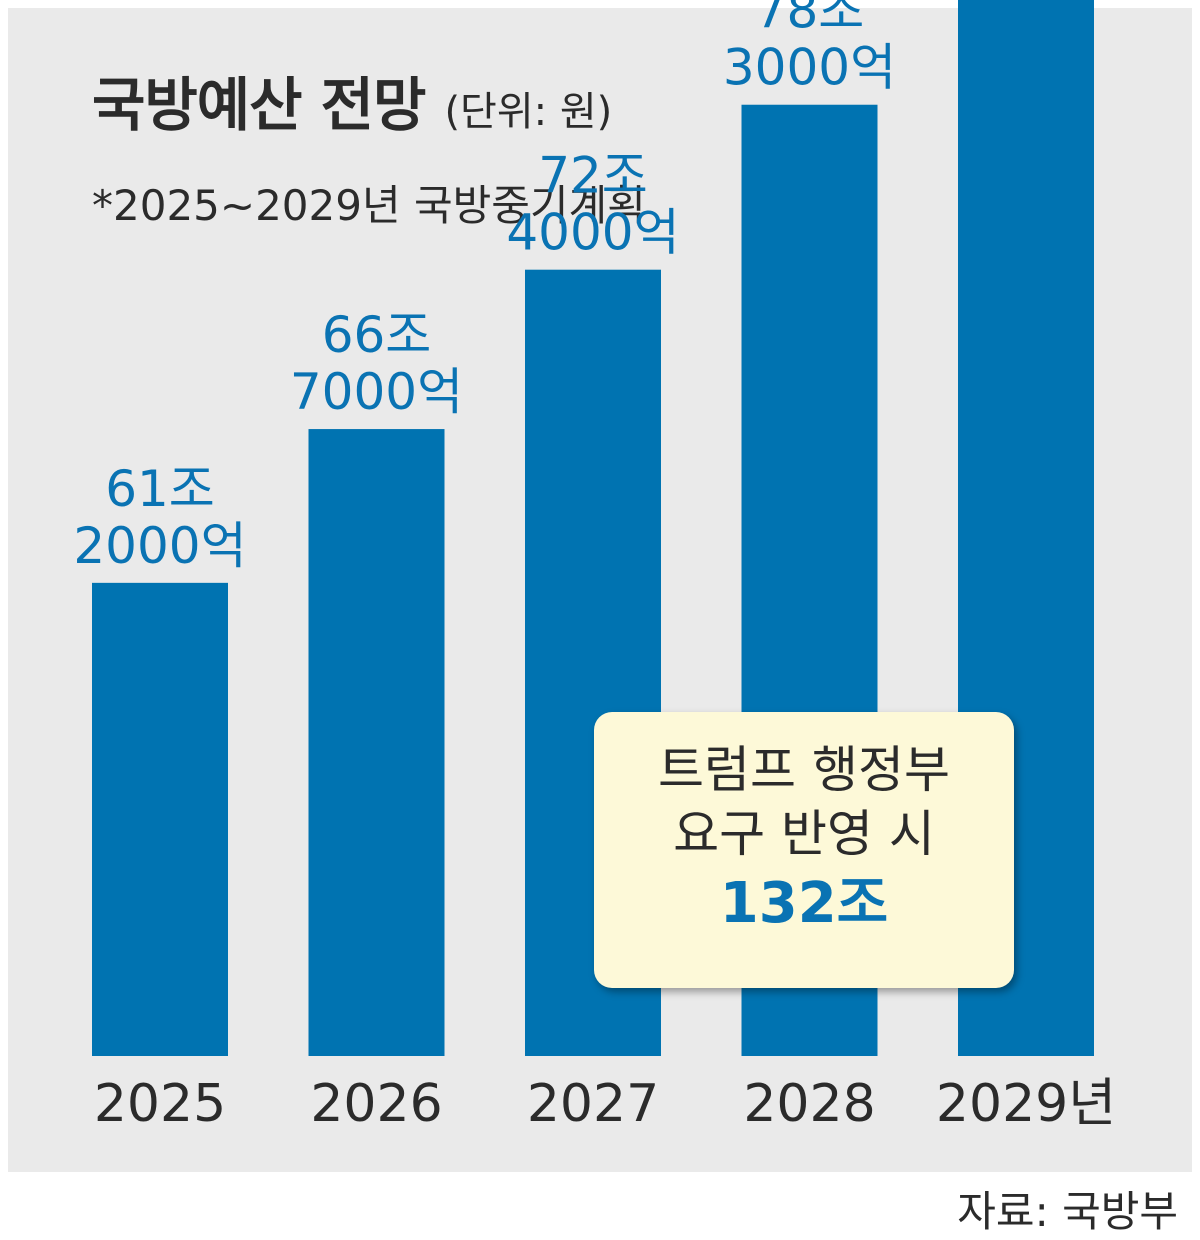 This screenshot has width=1200, height=1240. I want to click on x-tick-label: 2025, so click(160, 1104).